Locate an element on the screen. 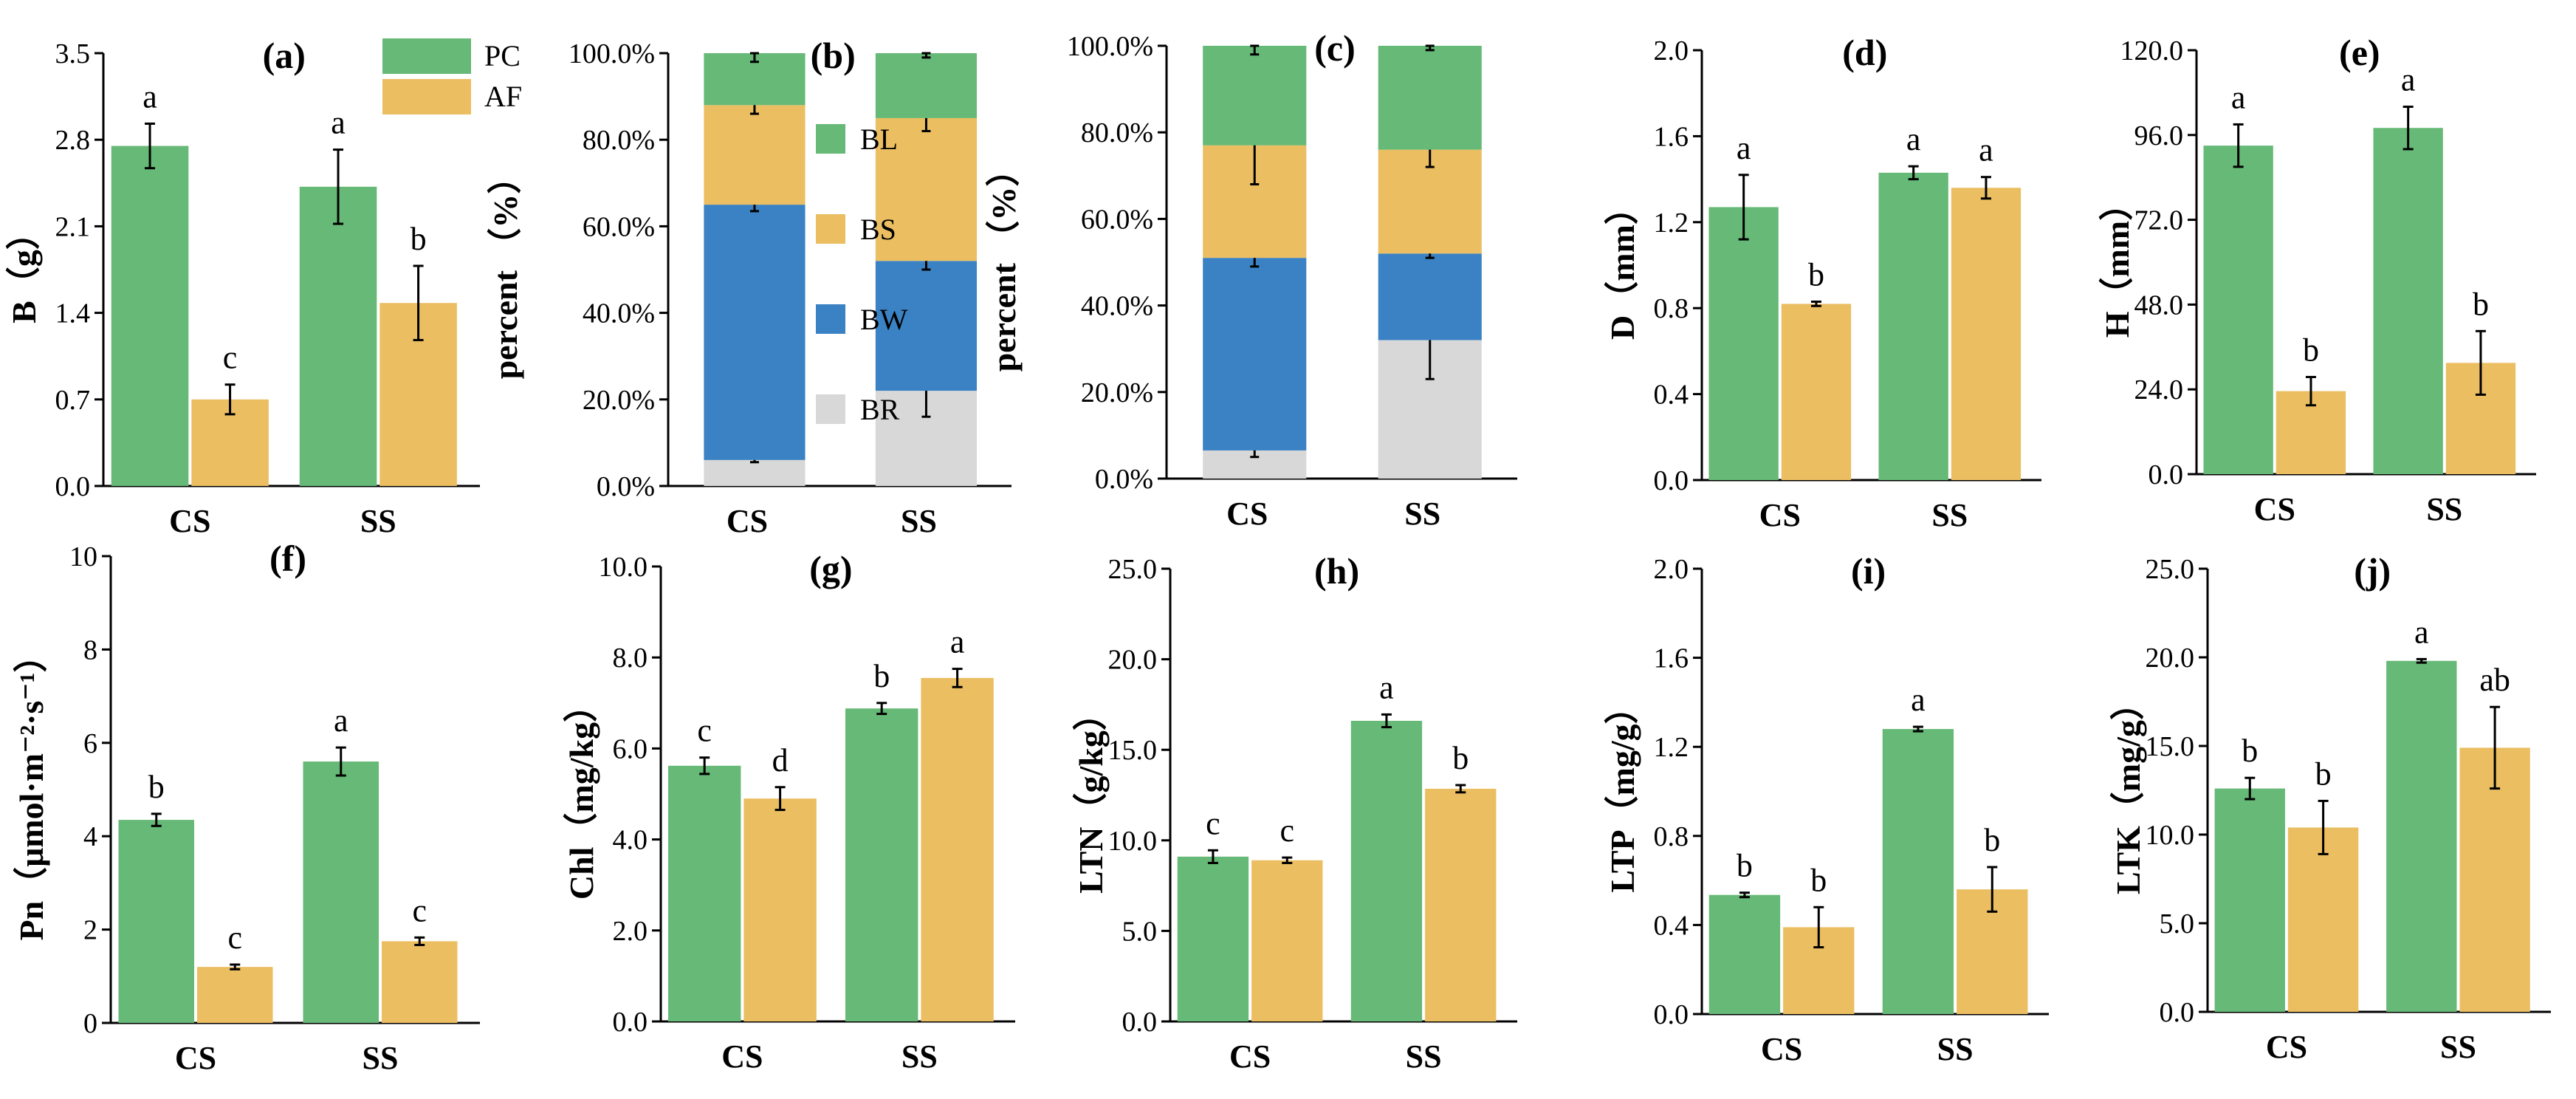 The width and height of the screenshot is (2576, 1099). chart-panel-d: 0.0 0.4 0.8 1.2 1.6 2.0 D（mm） (d) CS SS a a b a is located at coordinates (1822, 282).